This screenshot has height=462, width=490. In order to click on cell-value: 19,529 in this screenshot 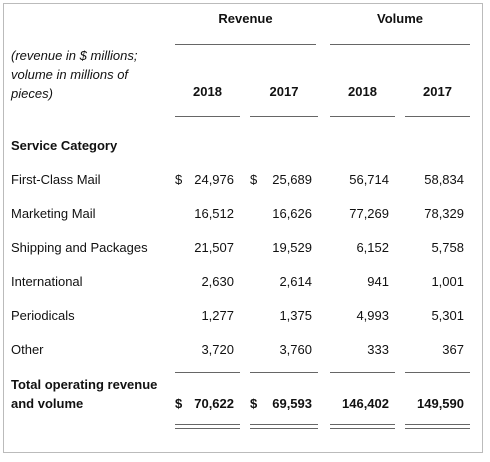, I will do `click(292, 247)`.